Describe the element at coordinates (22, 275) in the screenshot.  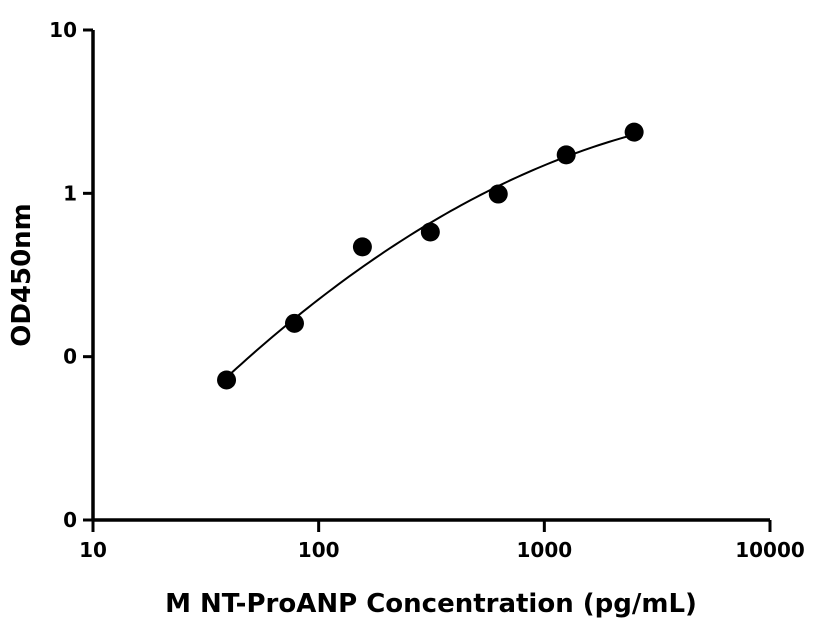
I see `y-axis-title: OD450nm` at that location.